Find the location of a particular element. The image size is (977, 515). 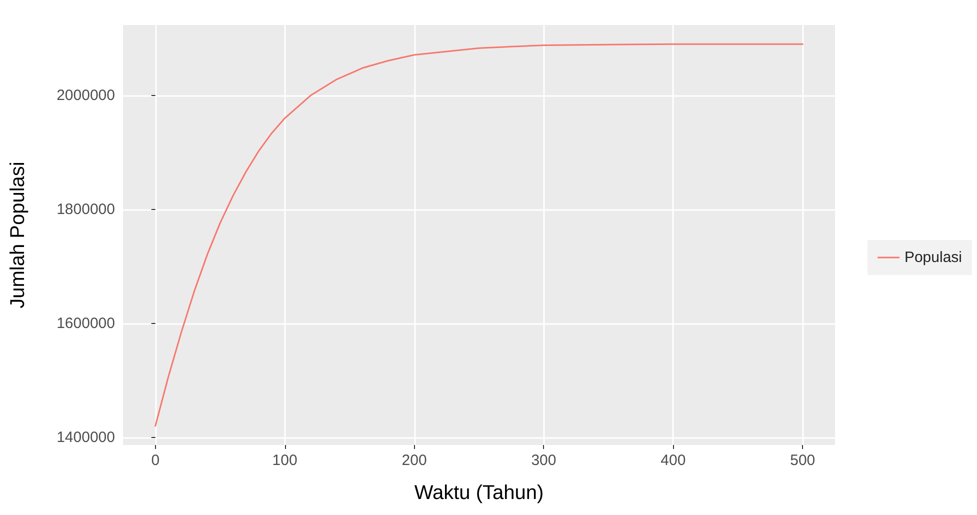

y-tick-label: 1800000 is located at coordinates (85, 209).